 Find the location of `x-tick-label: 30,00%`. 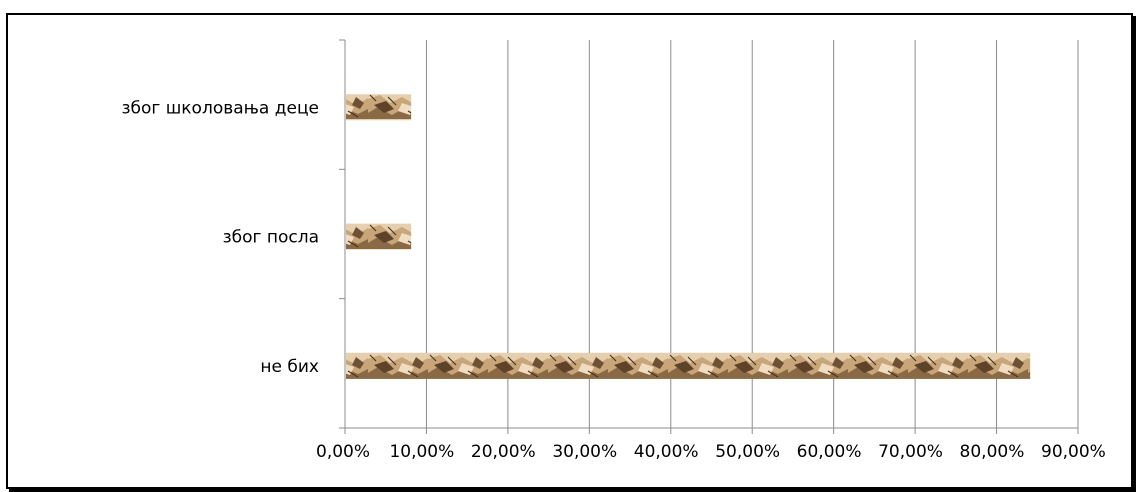

x-tick-label: 30,00% is located at coordinates (584, 452).